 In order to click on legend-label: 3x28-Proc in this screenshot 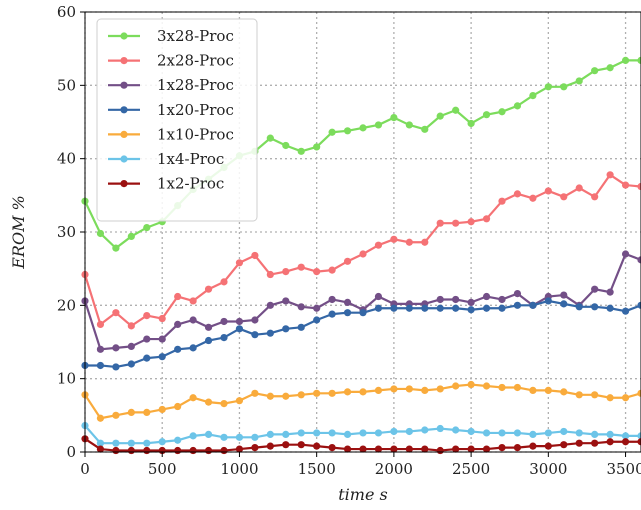, I will do `click(195, 36)`.